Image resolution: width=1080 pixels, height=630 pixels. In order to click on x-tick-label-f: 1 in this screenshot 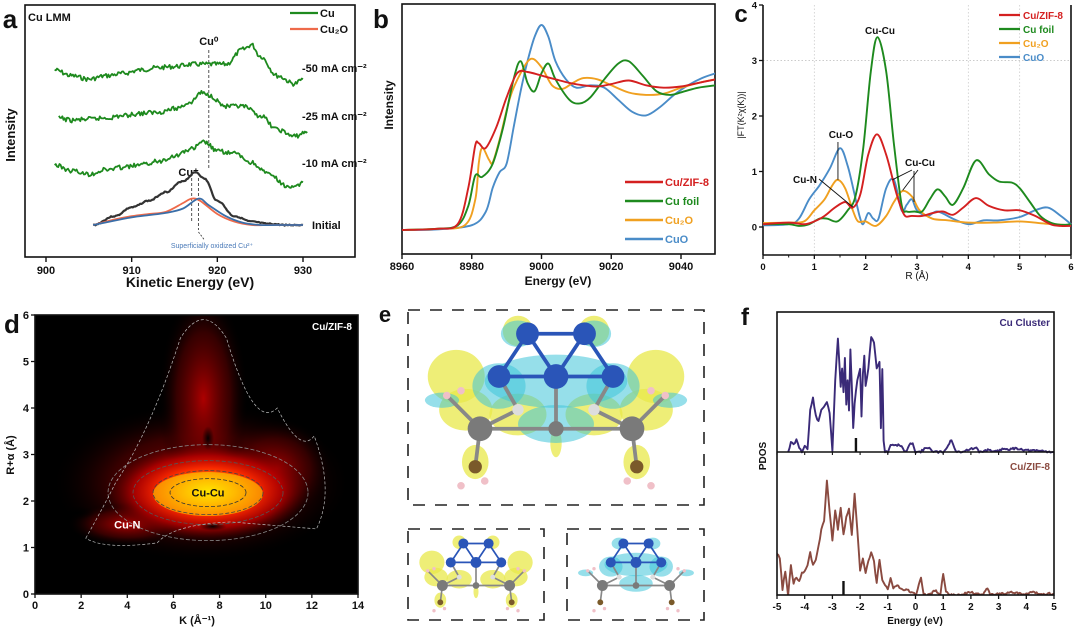, I will do `click(943, 607)`.